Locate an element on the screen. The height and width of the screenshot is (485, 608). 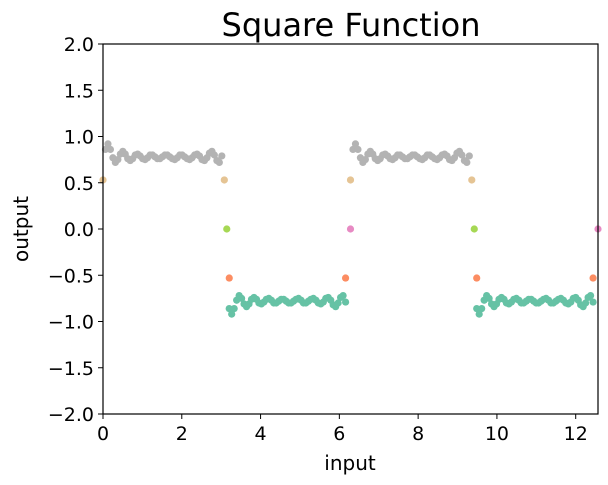
x-tick-label: 2 is located at coordinates (182, 434).